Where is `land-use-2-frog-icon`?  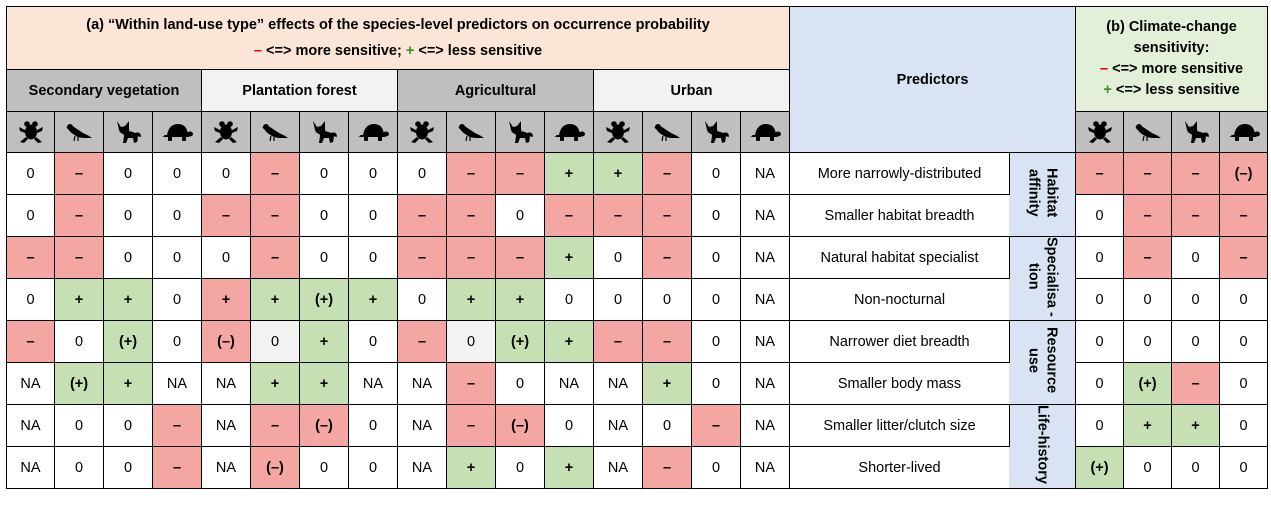
land-use-2-frog-icon is located at coordinates (226, 132).